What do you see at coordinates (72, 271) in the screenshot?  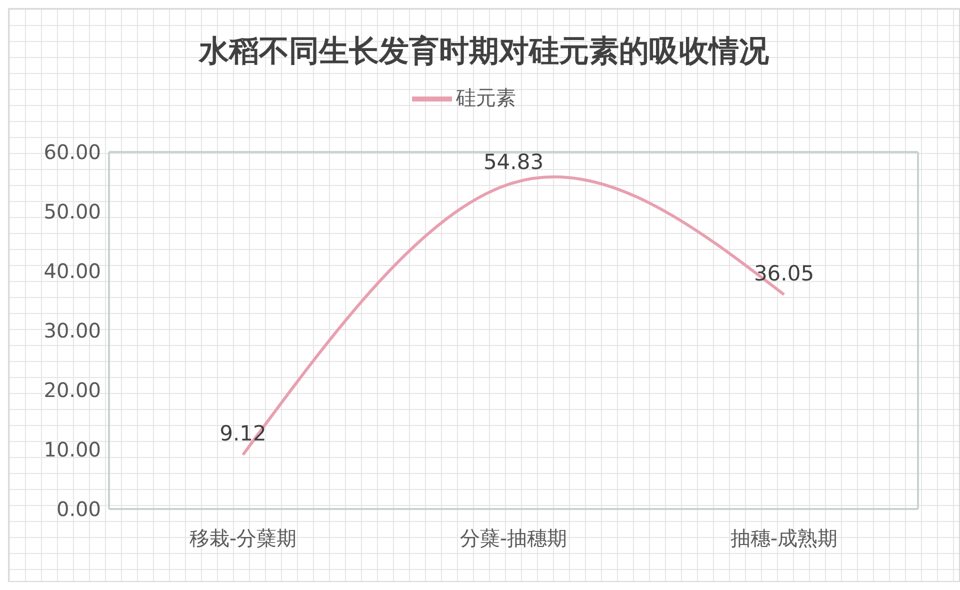 I see `y-tick-label: 40.00` at bounding box center [72, 271].